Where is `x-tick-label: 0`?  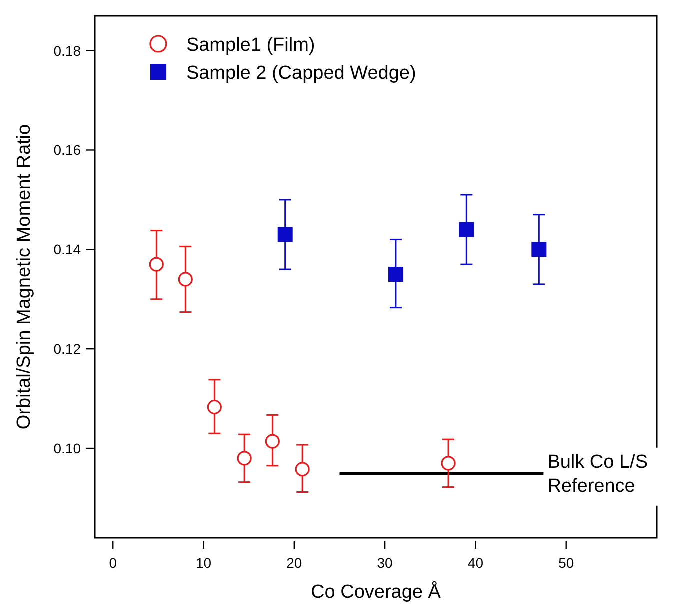
x-tick-label: 0 is located at coordinates (113, 563).